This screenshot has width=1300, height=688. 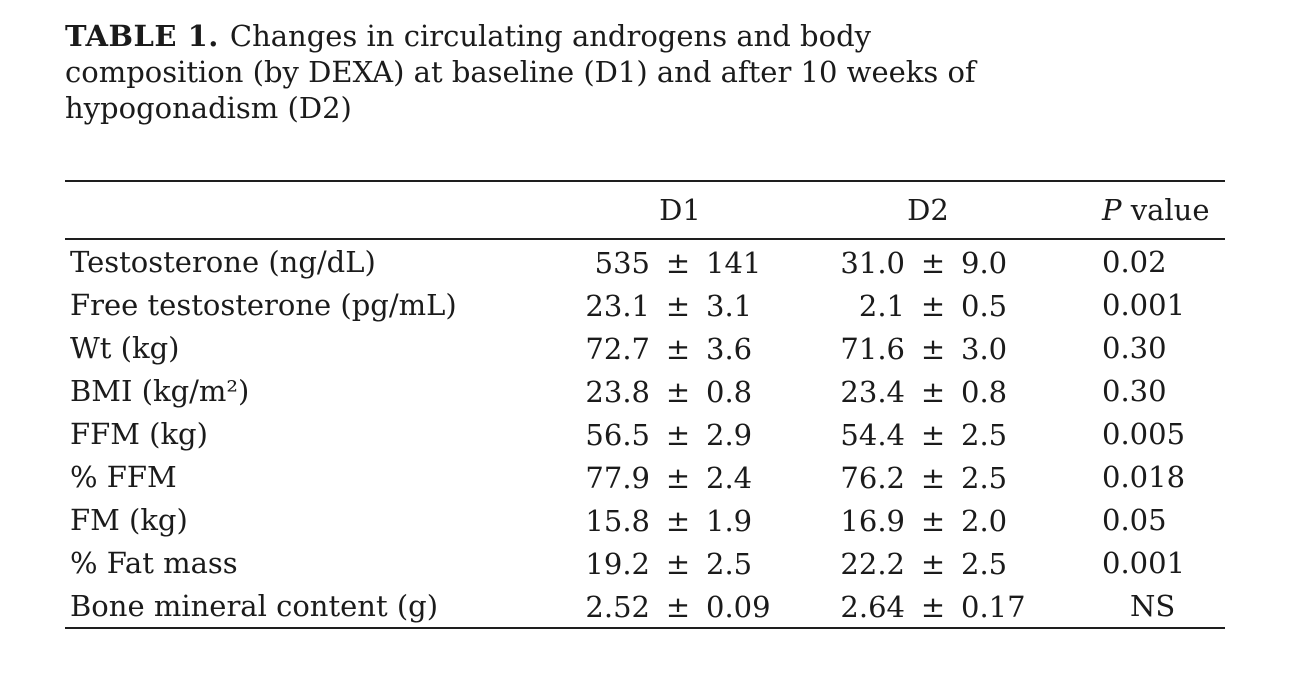 What do you see at coordinates (1144, 433) in the screenshot?
I see `p-value: 0.005` at bounding box center [1144, 433].